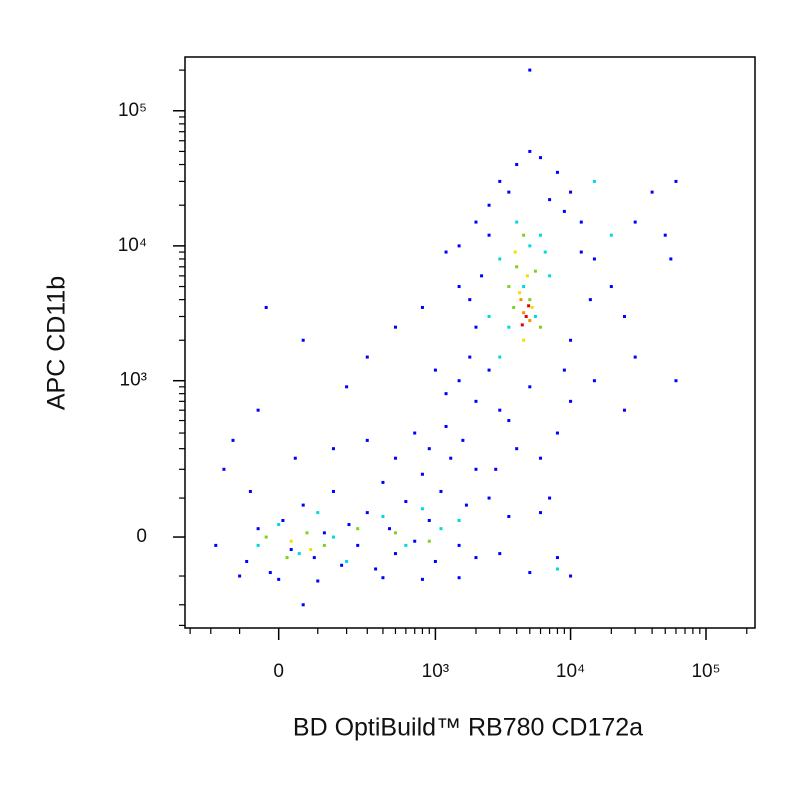 The width and height of the screenshot is (800, 800). Describe the element at coordinates (132, 245) in the screenshot. I see `y-tick-label: 10⁴` at that location.